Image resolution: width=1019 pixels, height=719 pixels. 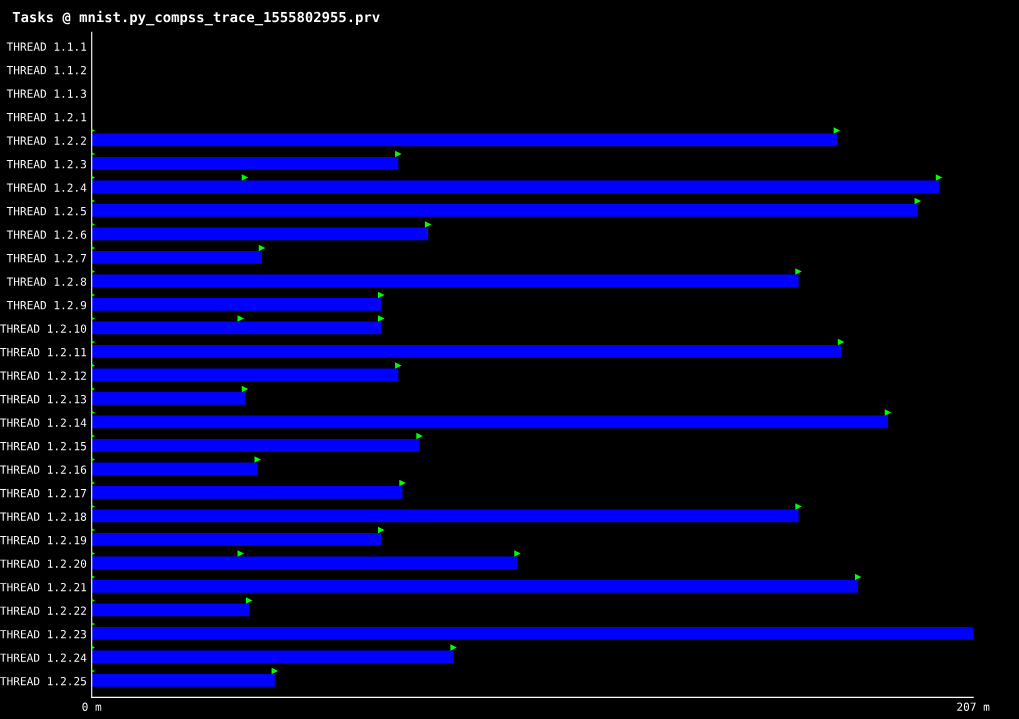 I want to click on y-tick-label: THREAD 1.2.14, so click(x=43, y=422).